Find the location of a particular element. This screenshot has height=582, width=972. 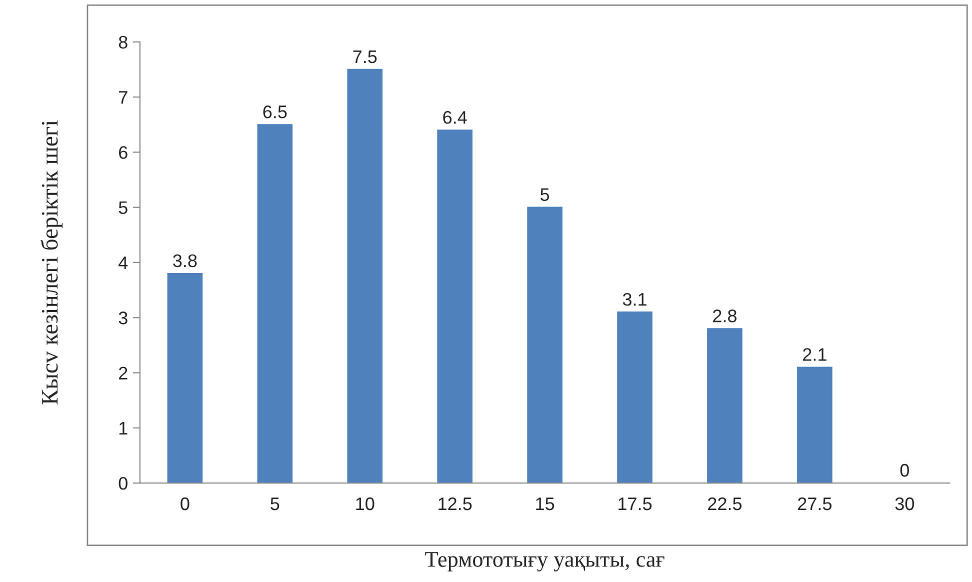

data-label: 7.5 is located at coordinates (365, 57).